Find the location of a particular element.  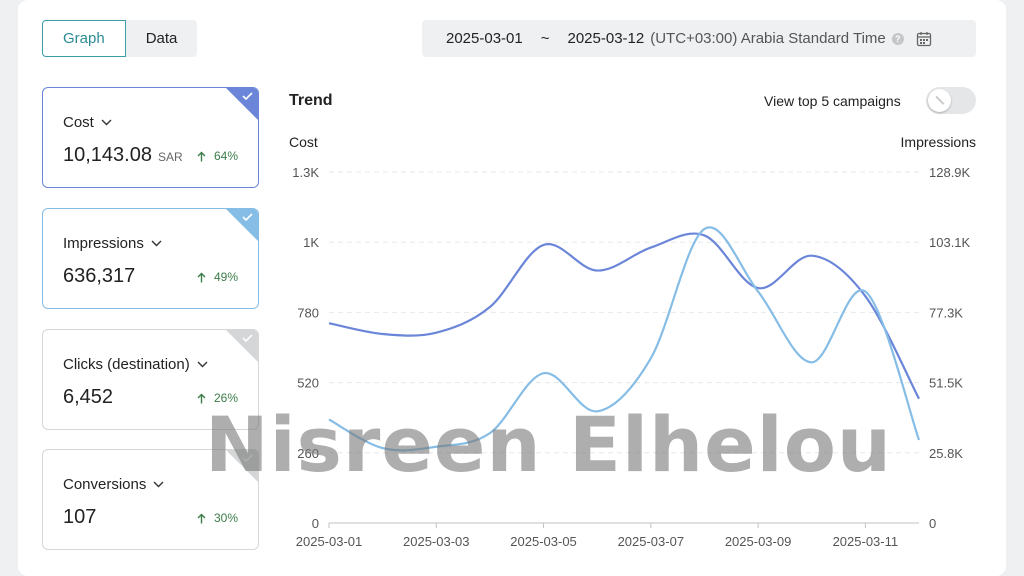

y-right-tick-label: 25.8K is located at coordinates (946, 453).